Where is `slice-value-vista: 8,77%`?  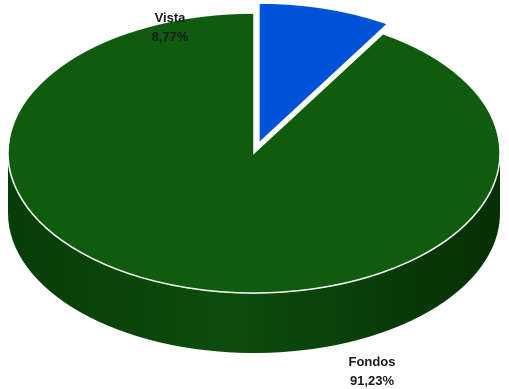 slice-value-vista: 8,77% is located at coordinates (170, 36).